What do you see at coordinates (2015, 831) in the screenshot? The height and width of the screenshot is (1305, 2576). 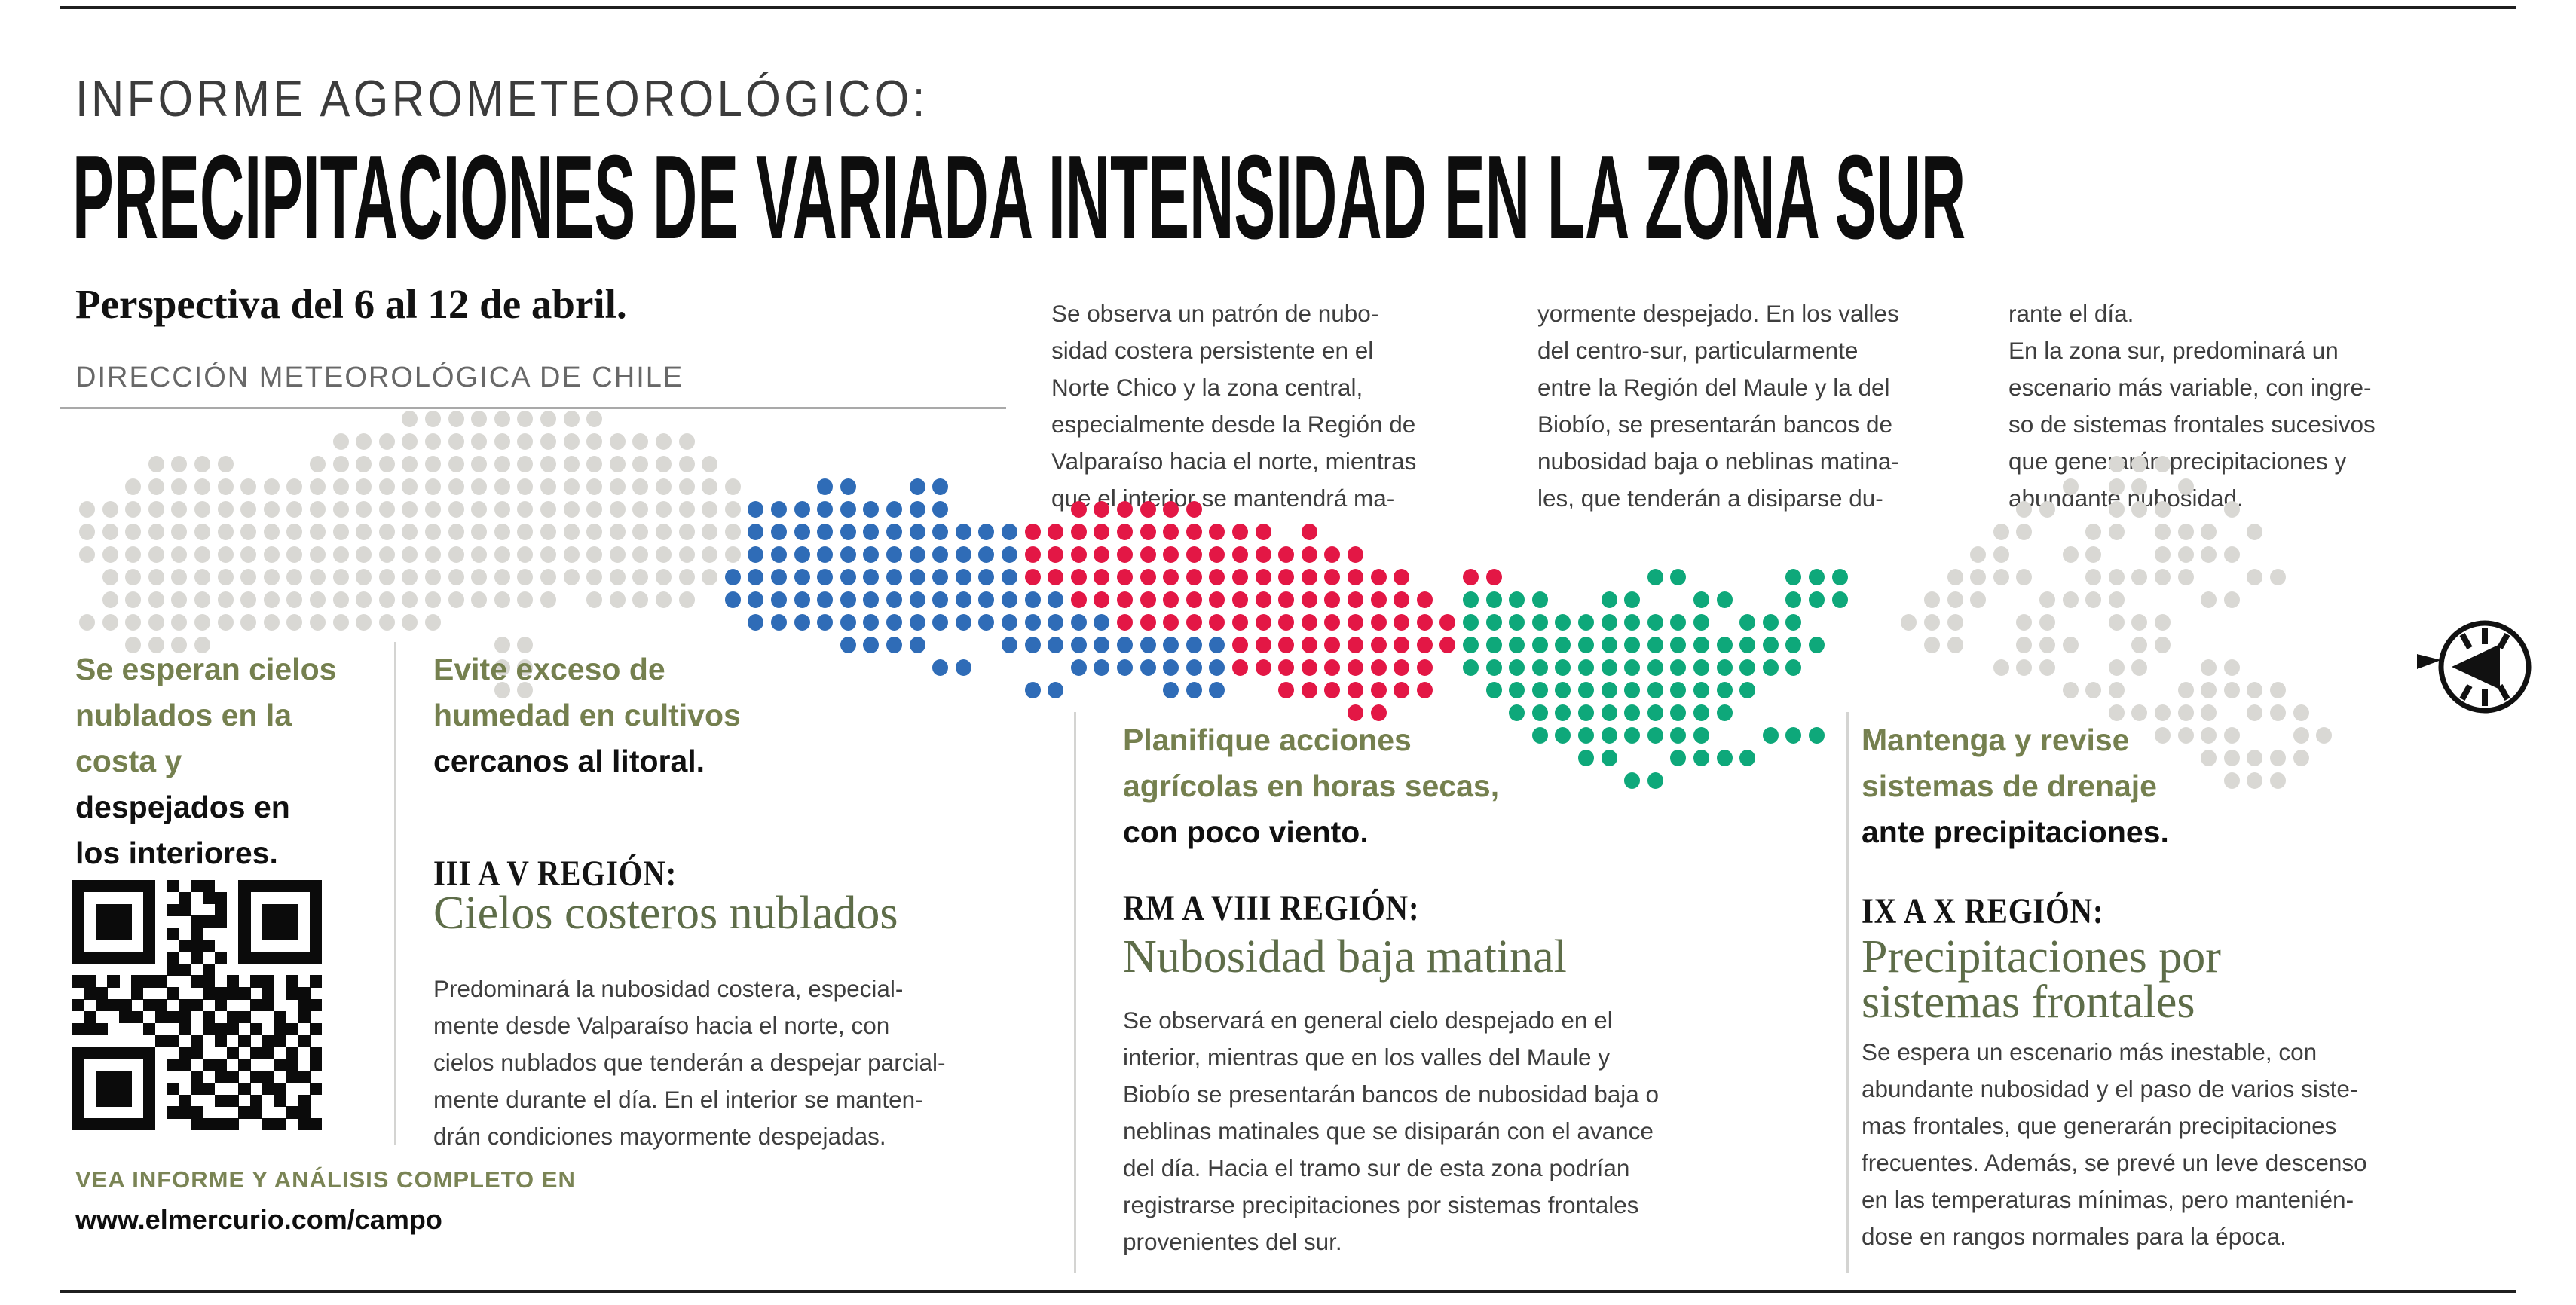 I see `advice-drainage-black: ante precipitaciones.` at bounding box center [2015, 831].